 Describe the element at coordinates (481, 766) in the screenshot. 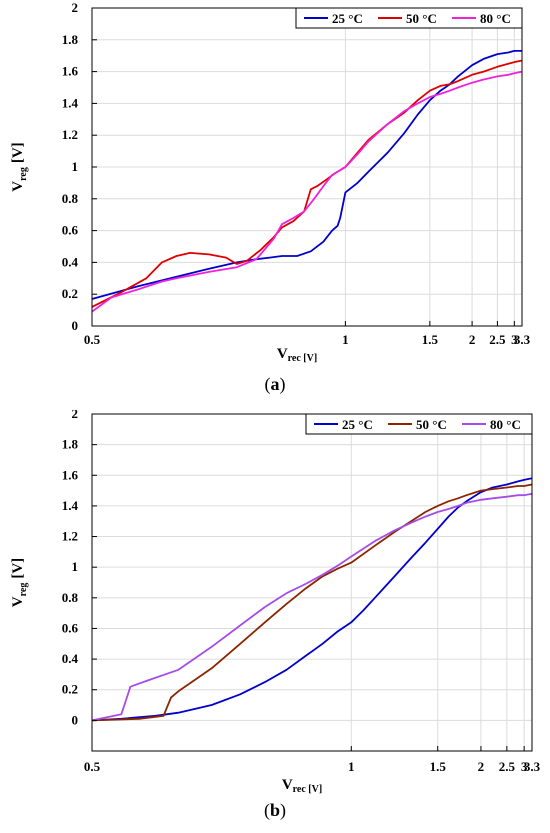

I see `b-x-tick-label: 2` at that location.